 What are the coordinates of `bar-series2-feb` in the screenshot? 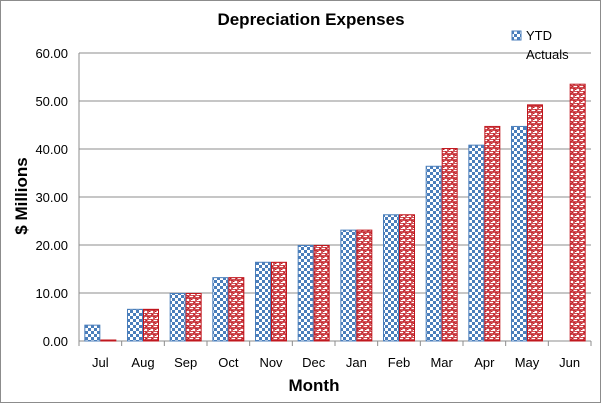 It's located at (407, 278).